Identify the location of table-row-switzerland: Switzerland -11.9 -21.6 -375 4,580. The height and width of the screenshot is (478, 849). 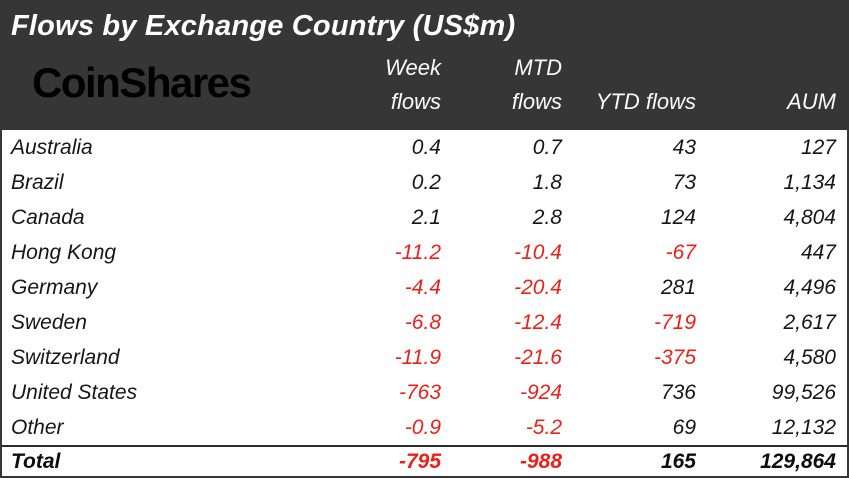
(424, 357).